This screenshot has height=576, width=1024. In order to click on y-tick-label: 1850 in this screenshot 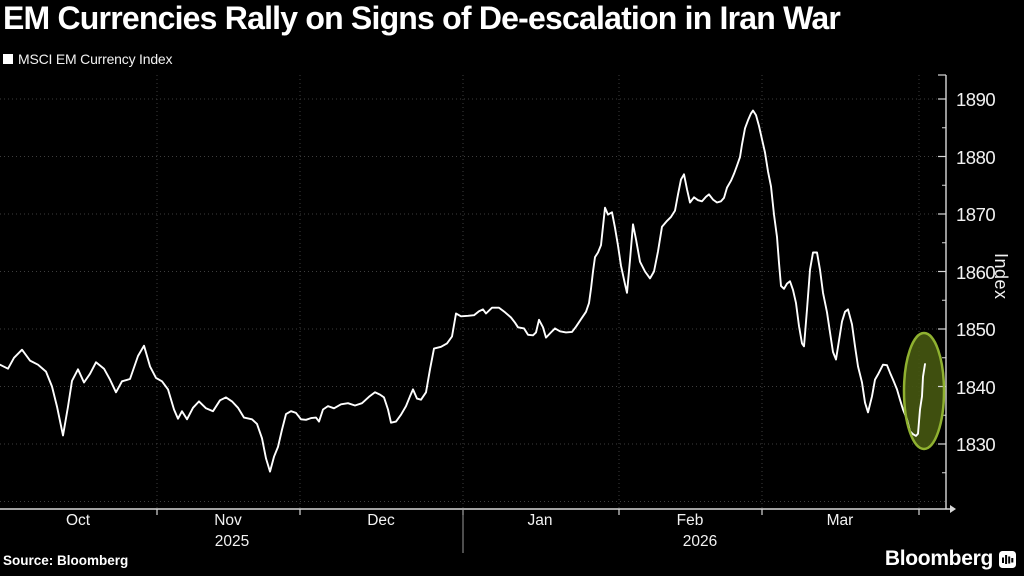, I will do `click(976, 329)`.